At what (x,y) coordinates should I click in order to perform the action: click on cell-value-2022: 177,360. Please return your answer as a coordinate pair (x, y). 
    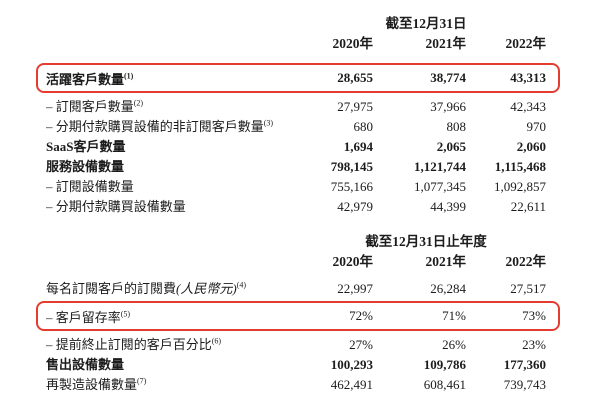
    Looking at the image, I should click on (524, 364).